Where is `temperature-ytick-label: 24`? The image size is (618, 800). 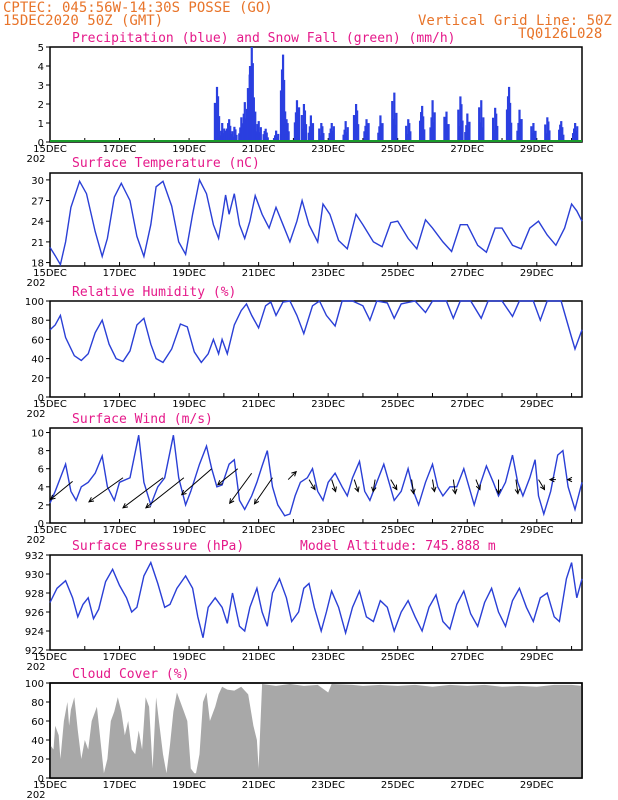
temperature-ytick-label: 24 is located at coordinates (37, 222).